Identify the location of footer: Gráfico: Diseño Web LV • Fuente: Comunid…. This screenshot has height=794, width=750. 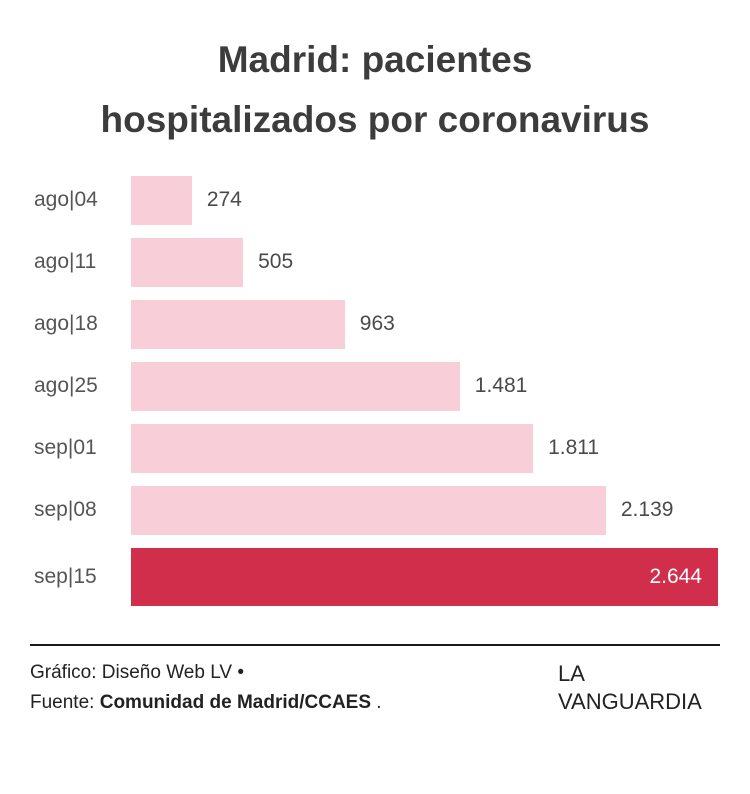
(375, 682).